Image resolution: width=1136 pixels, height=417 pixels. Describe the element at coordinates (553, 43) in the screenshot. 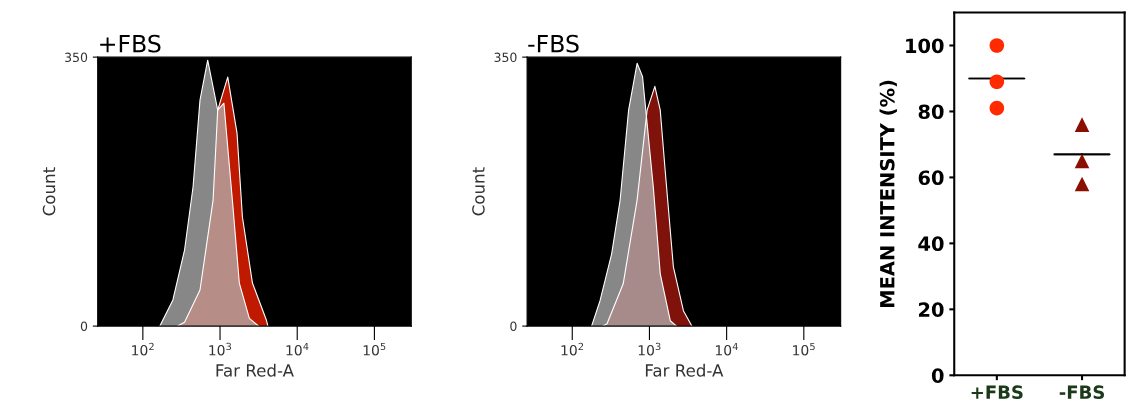

I see `chart-title: -FBS` at that location.